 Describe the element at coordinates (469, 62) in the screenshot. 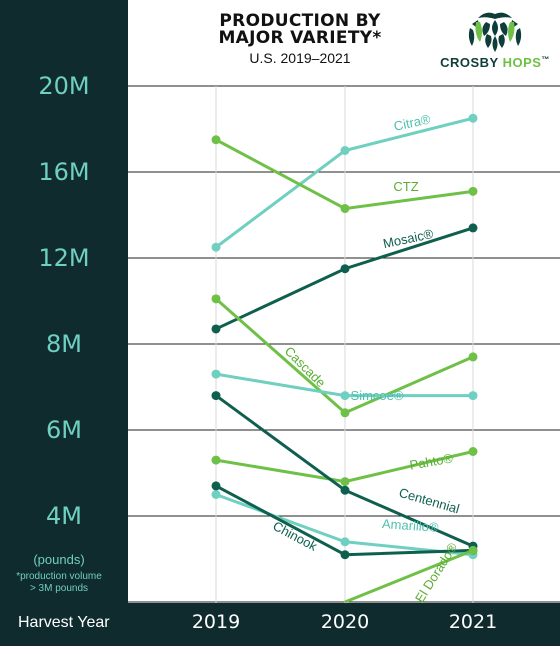

I see `logo-word-crosby: CROSBY` at that location.